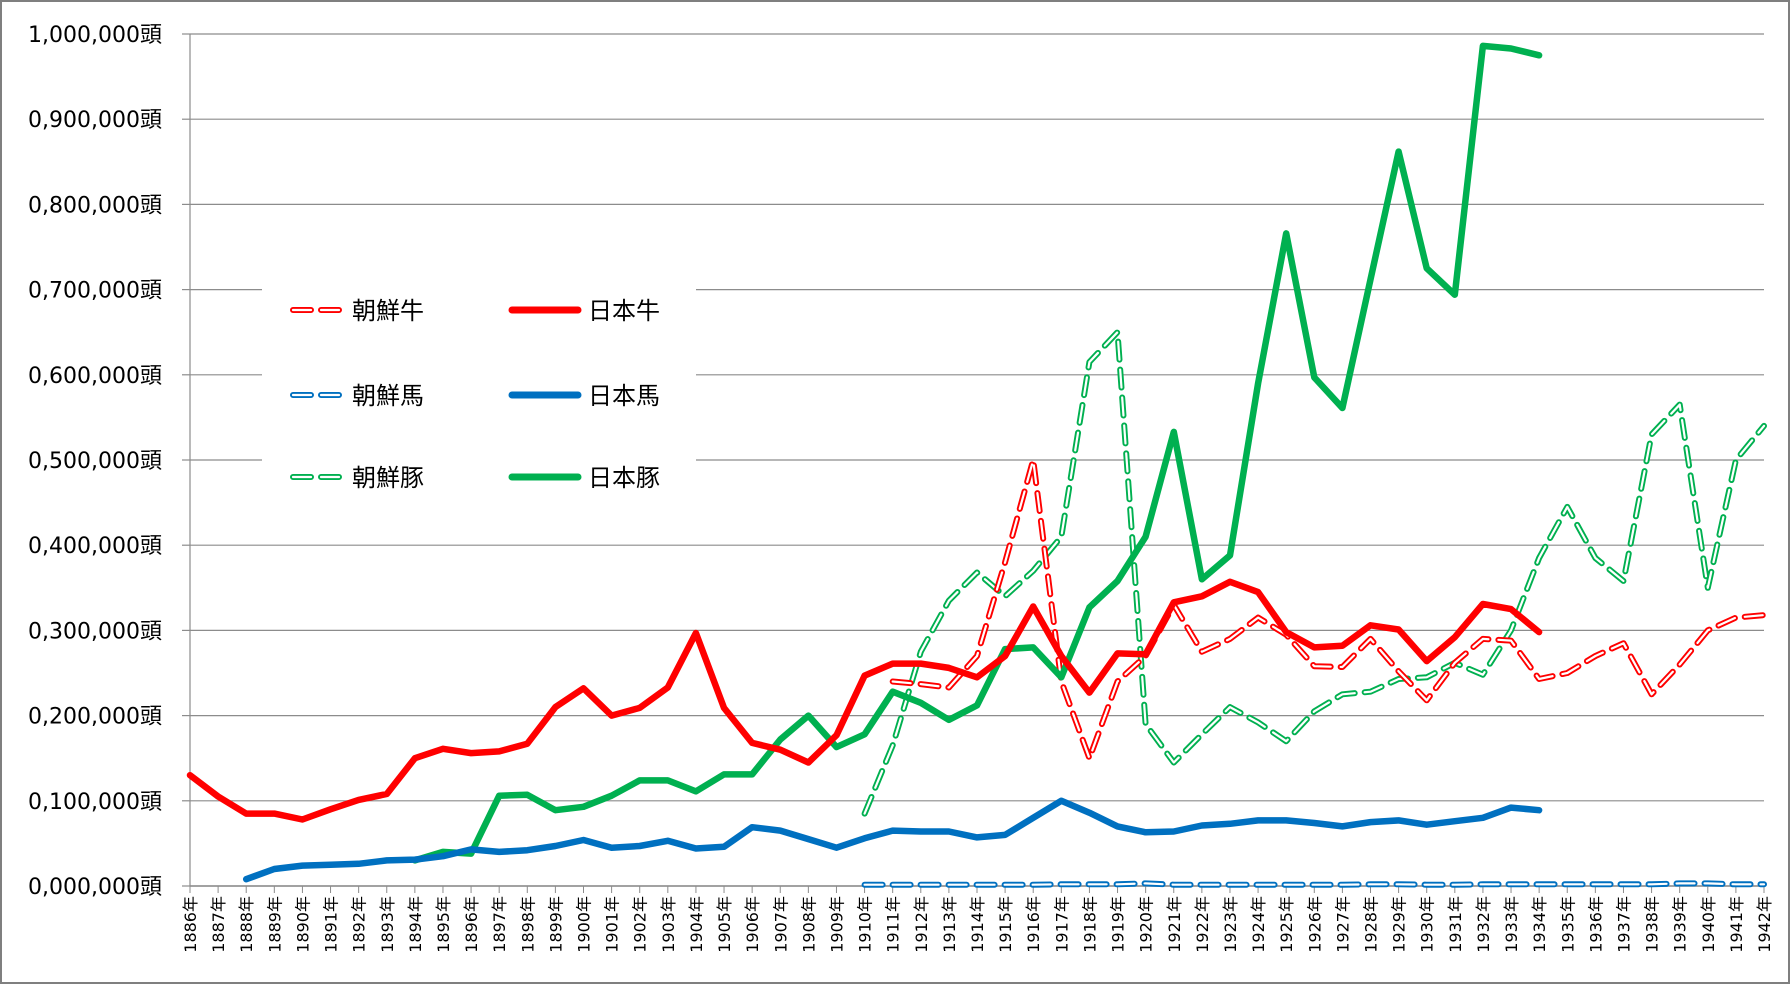  I want to click on x-tick-label-36: 1922年, so click(1202, 924).